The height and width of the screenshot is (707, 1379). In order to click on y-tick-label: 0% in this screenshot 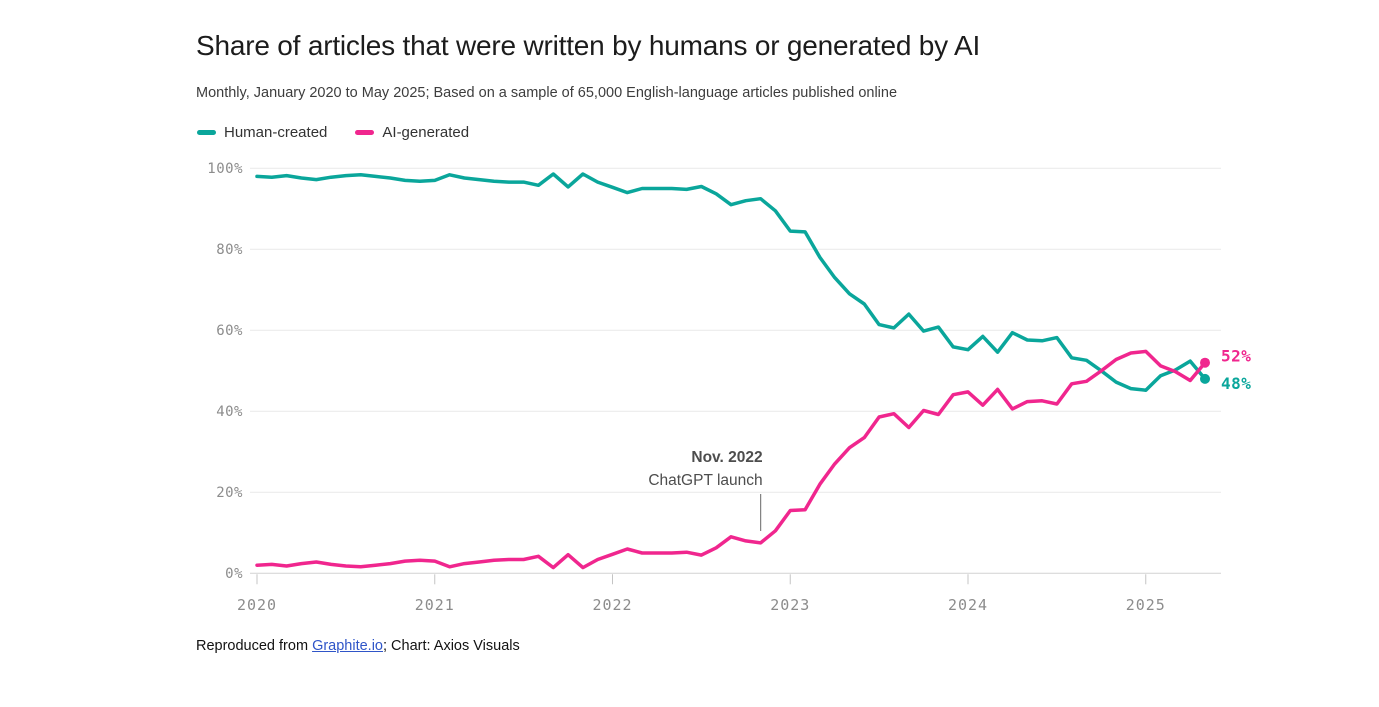, I will do `click(234, 574)`.